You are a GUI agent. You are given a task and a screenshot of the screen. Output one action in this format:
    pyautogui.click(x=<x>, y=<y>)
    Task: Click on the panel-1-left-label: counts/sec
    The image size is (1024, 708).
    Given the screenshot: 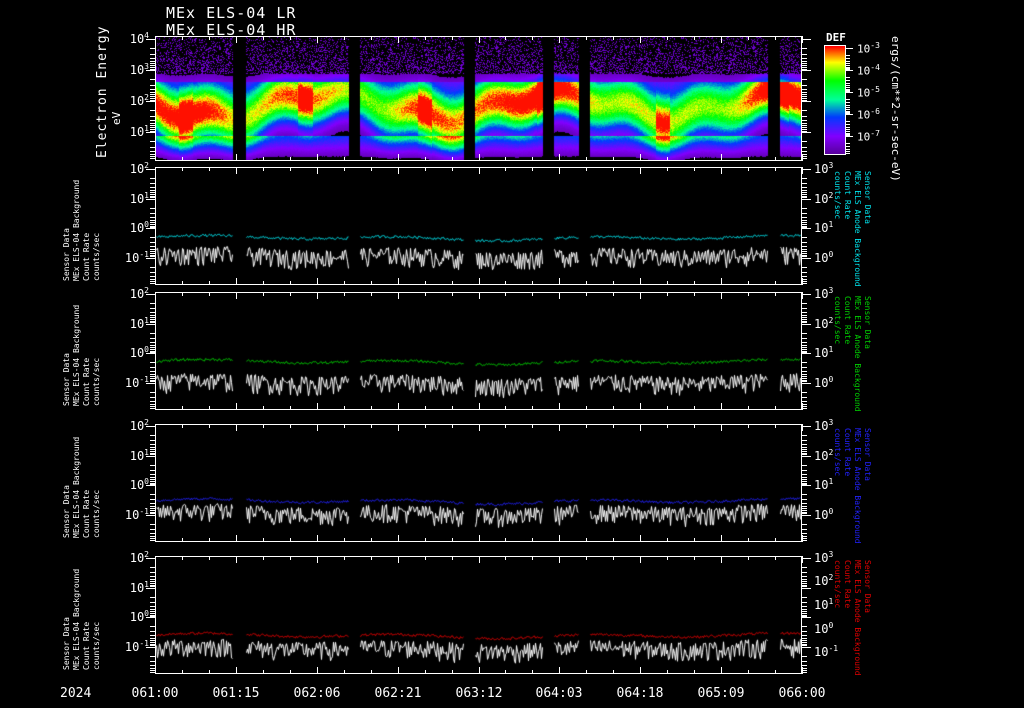 What is the action you would take?
    pyautogui.click(x=96, y=256)
    